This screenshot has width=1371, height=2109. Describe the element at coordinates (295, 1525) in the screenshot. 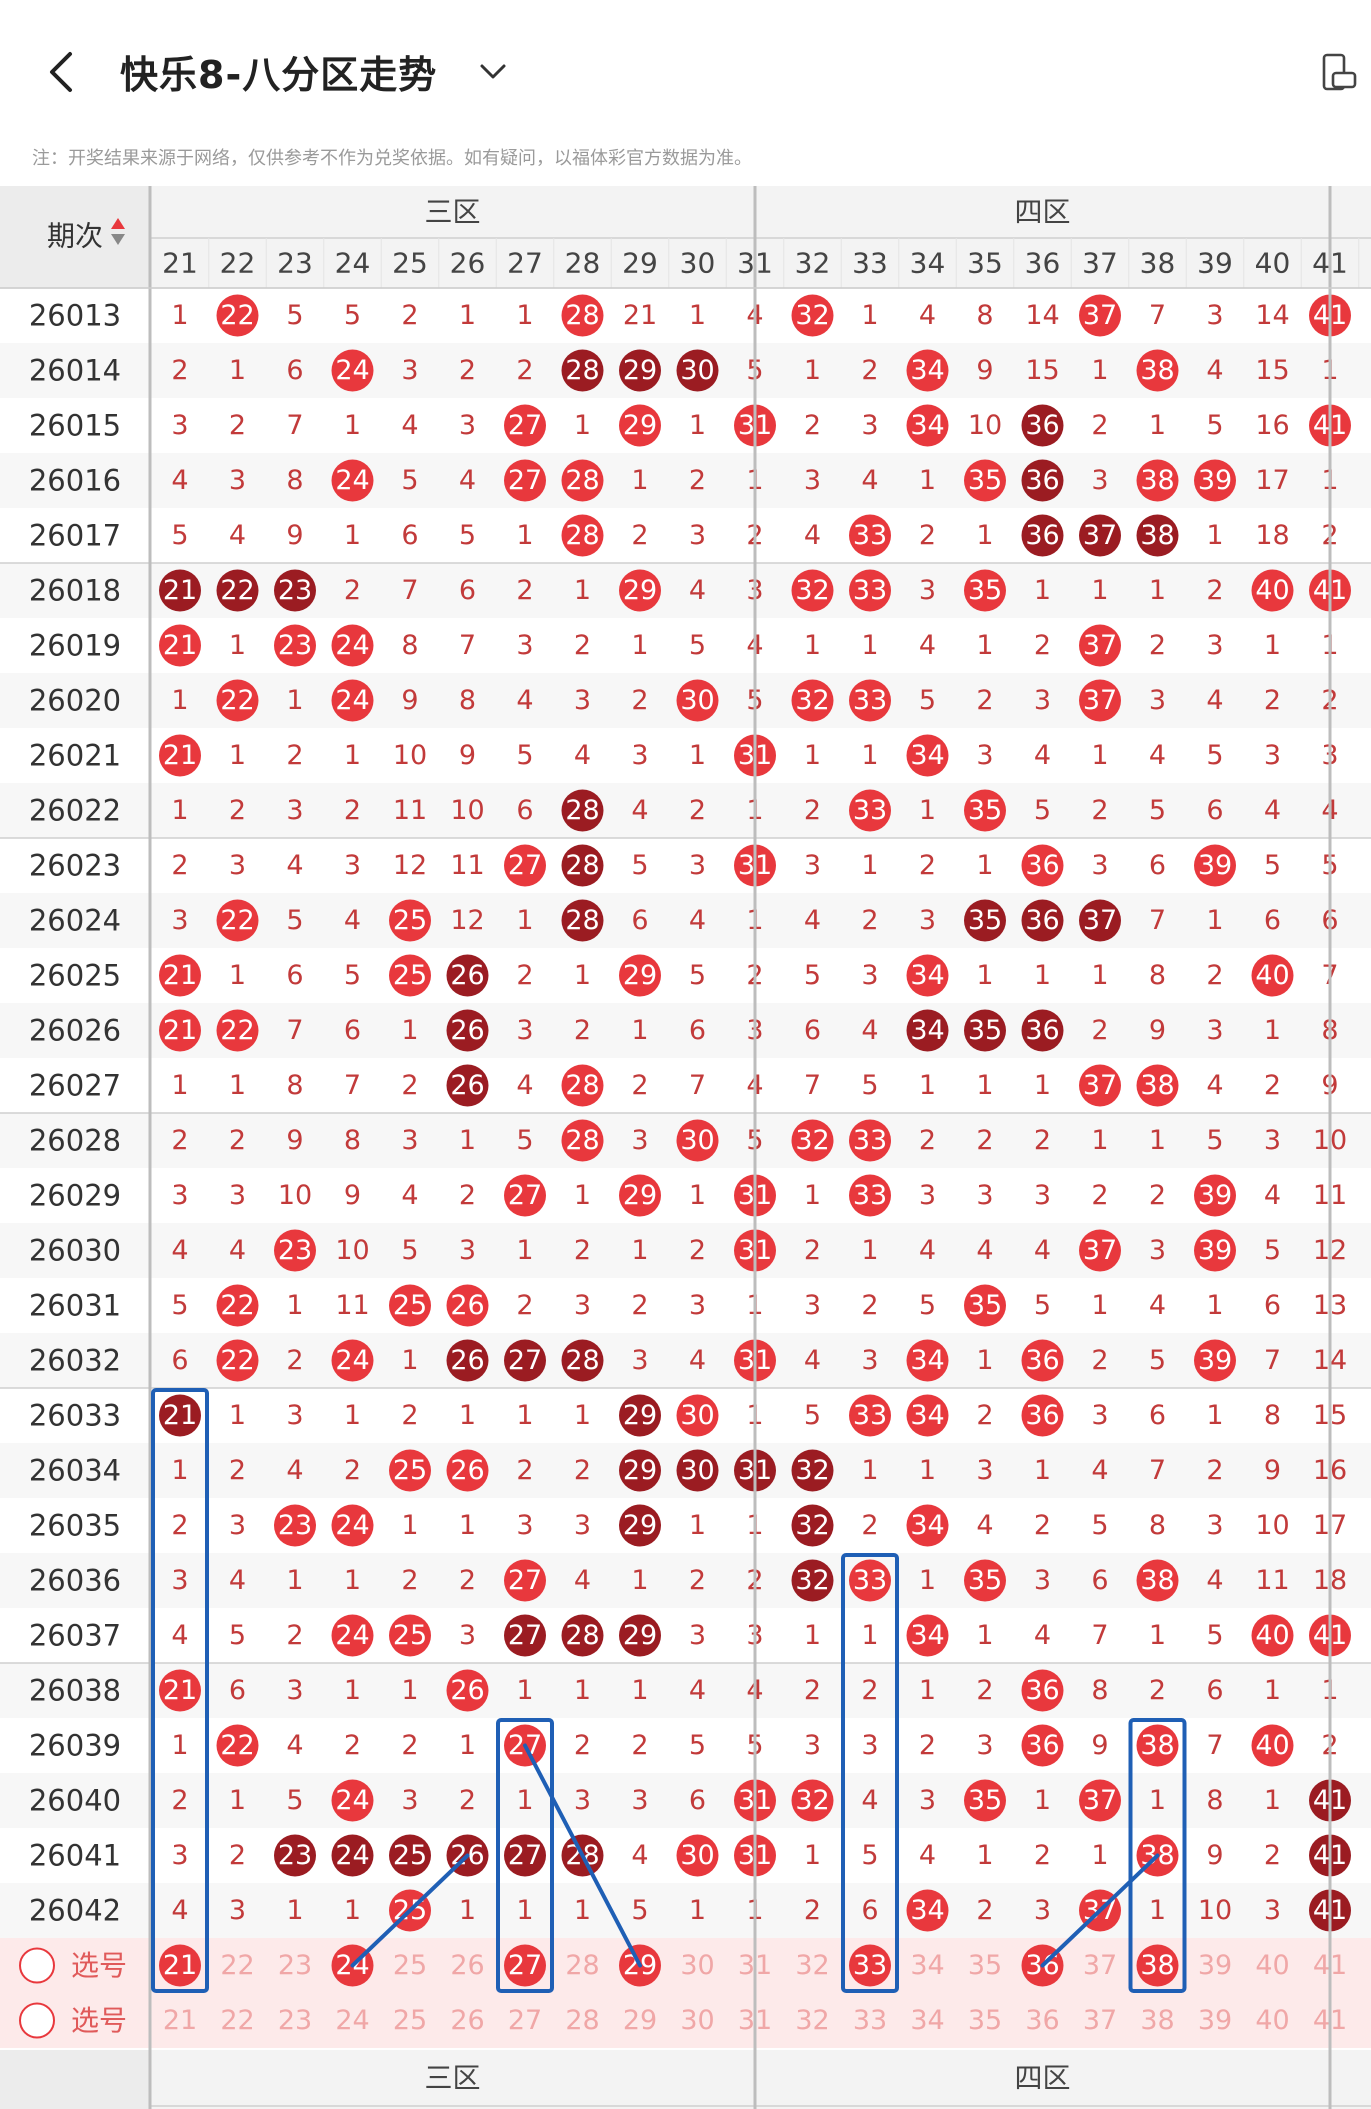

I see `drawn-number-ball: 23` at that location.